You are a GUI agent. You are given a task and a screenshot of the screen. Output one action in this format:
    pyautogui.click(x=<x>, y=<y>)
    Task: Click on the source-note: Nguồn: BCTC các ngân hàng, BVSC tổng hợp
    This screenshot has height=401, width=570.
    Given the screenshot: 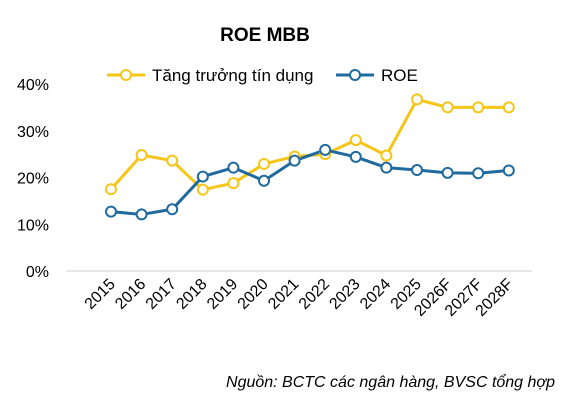 What is the action you would take?
    pyautogui.click(x=390, y=382)
    